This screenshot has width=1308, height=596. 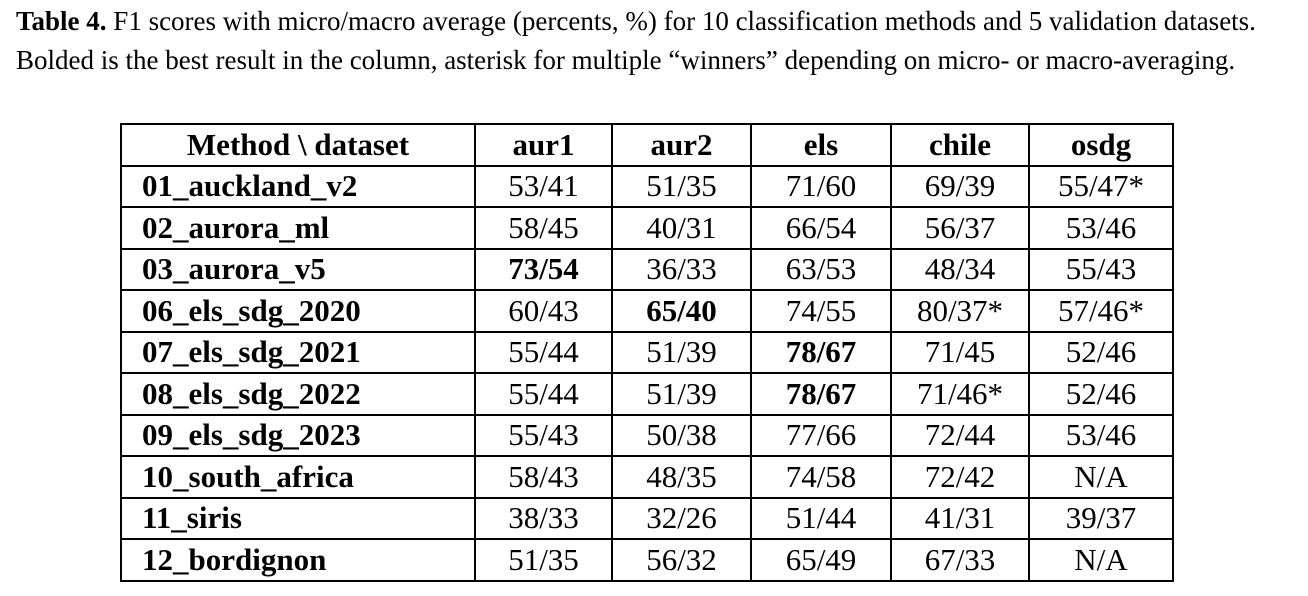 What do you see at coordinates (960, 145) in the screenshot?
I see `header-chile: chile` at bounding box center [960, 145].